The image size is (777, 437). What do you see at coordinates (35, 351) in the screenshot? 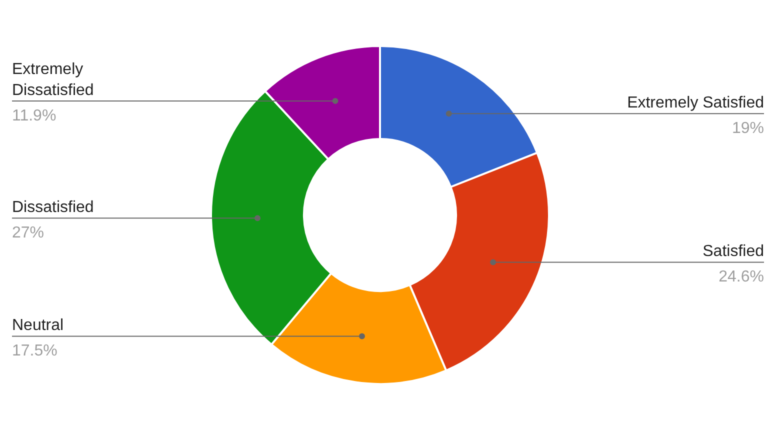
I see `data-label: 17.5%` at bounding box center [35, 351].